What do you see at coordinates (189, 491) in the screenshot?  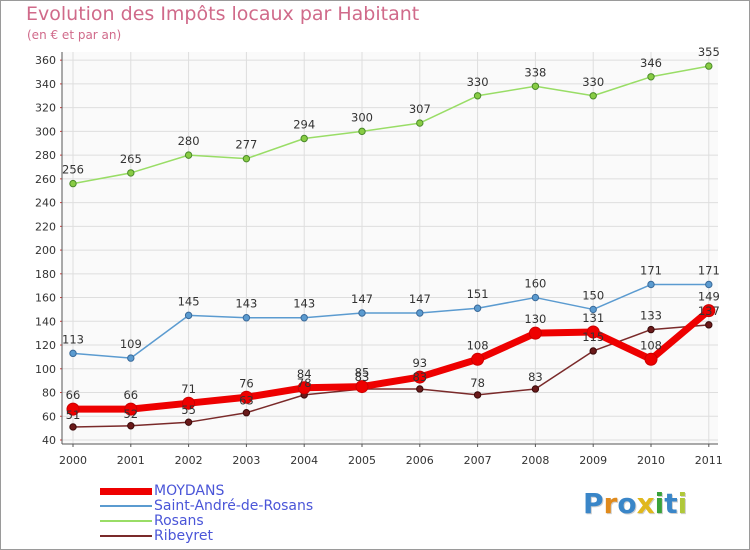 I see `legend-label: MOYDANS` at bounding box center [189, 491].